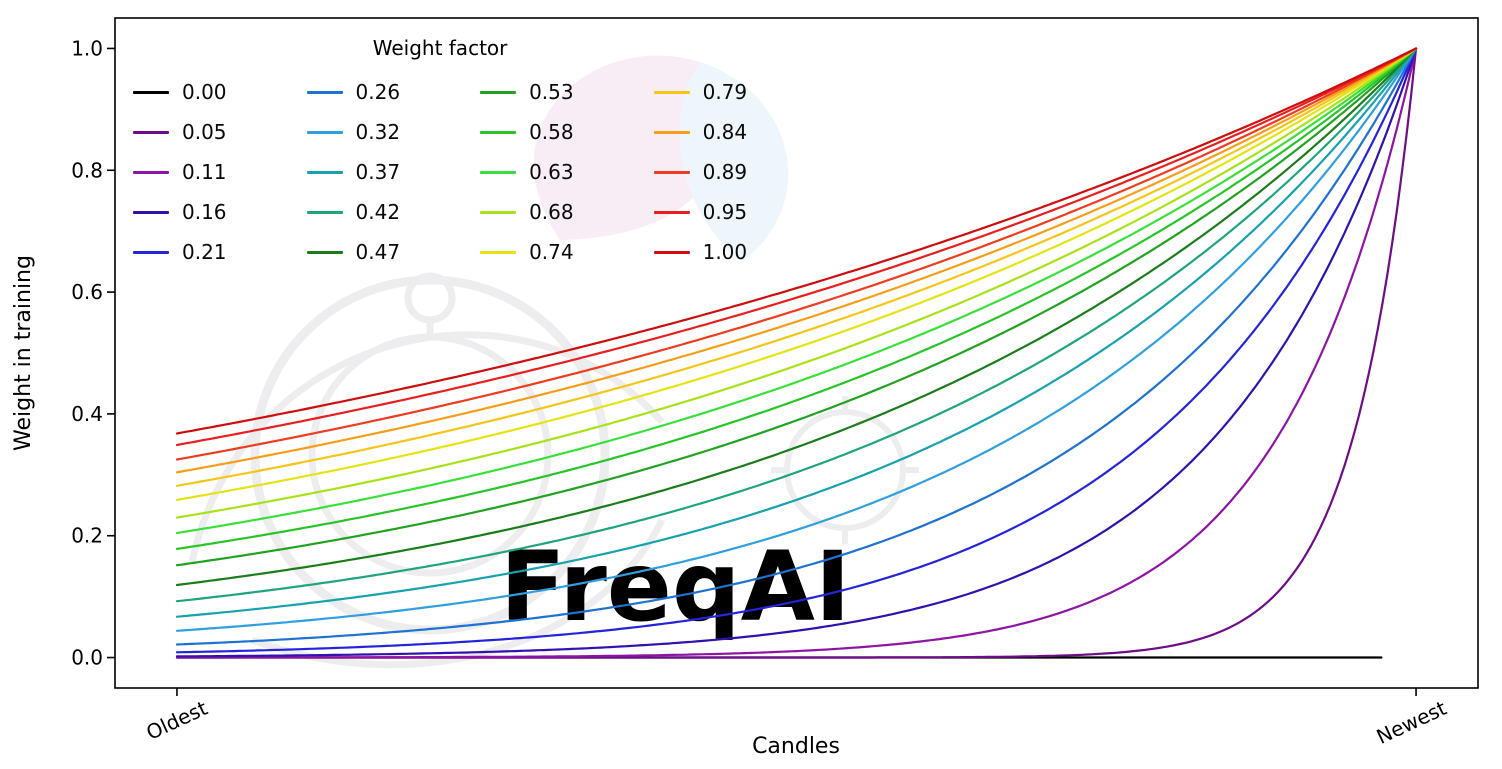  Describe the element at coordinates (440, 48) in the screenshot. I see `legend-title: Weight factor` at that location.